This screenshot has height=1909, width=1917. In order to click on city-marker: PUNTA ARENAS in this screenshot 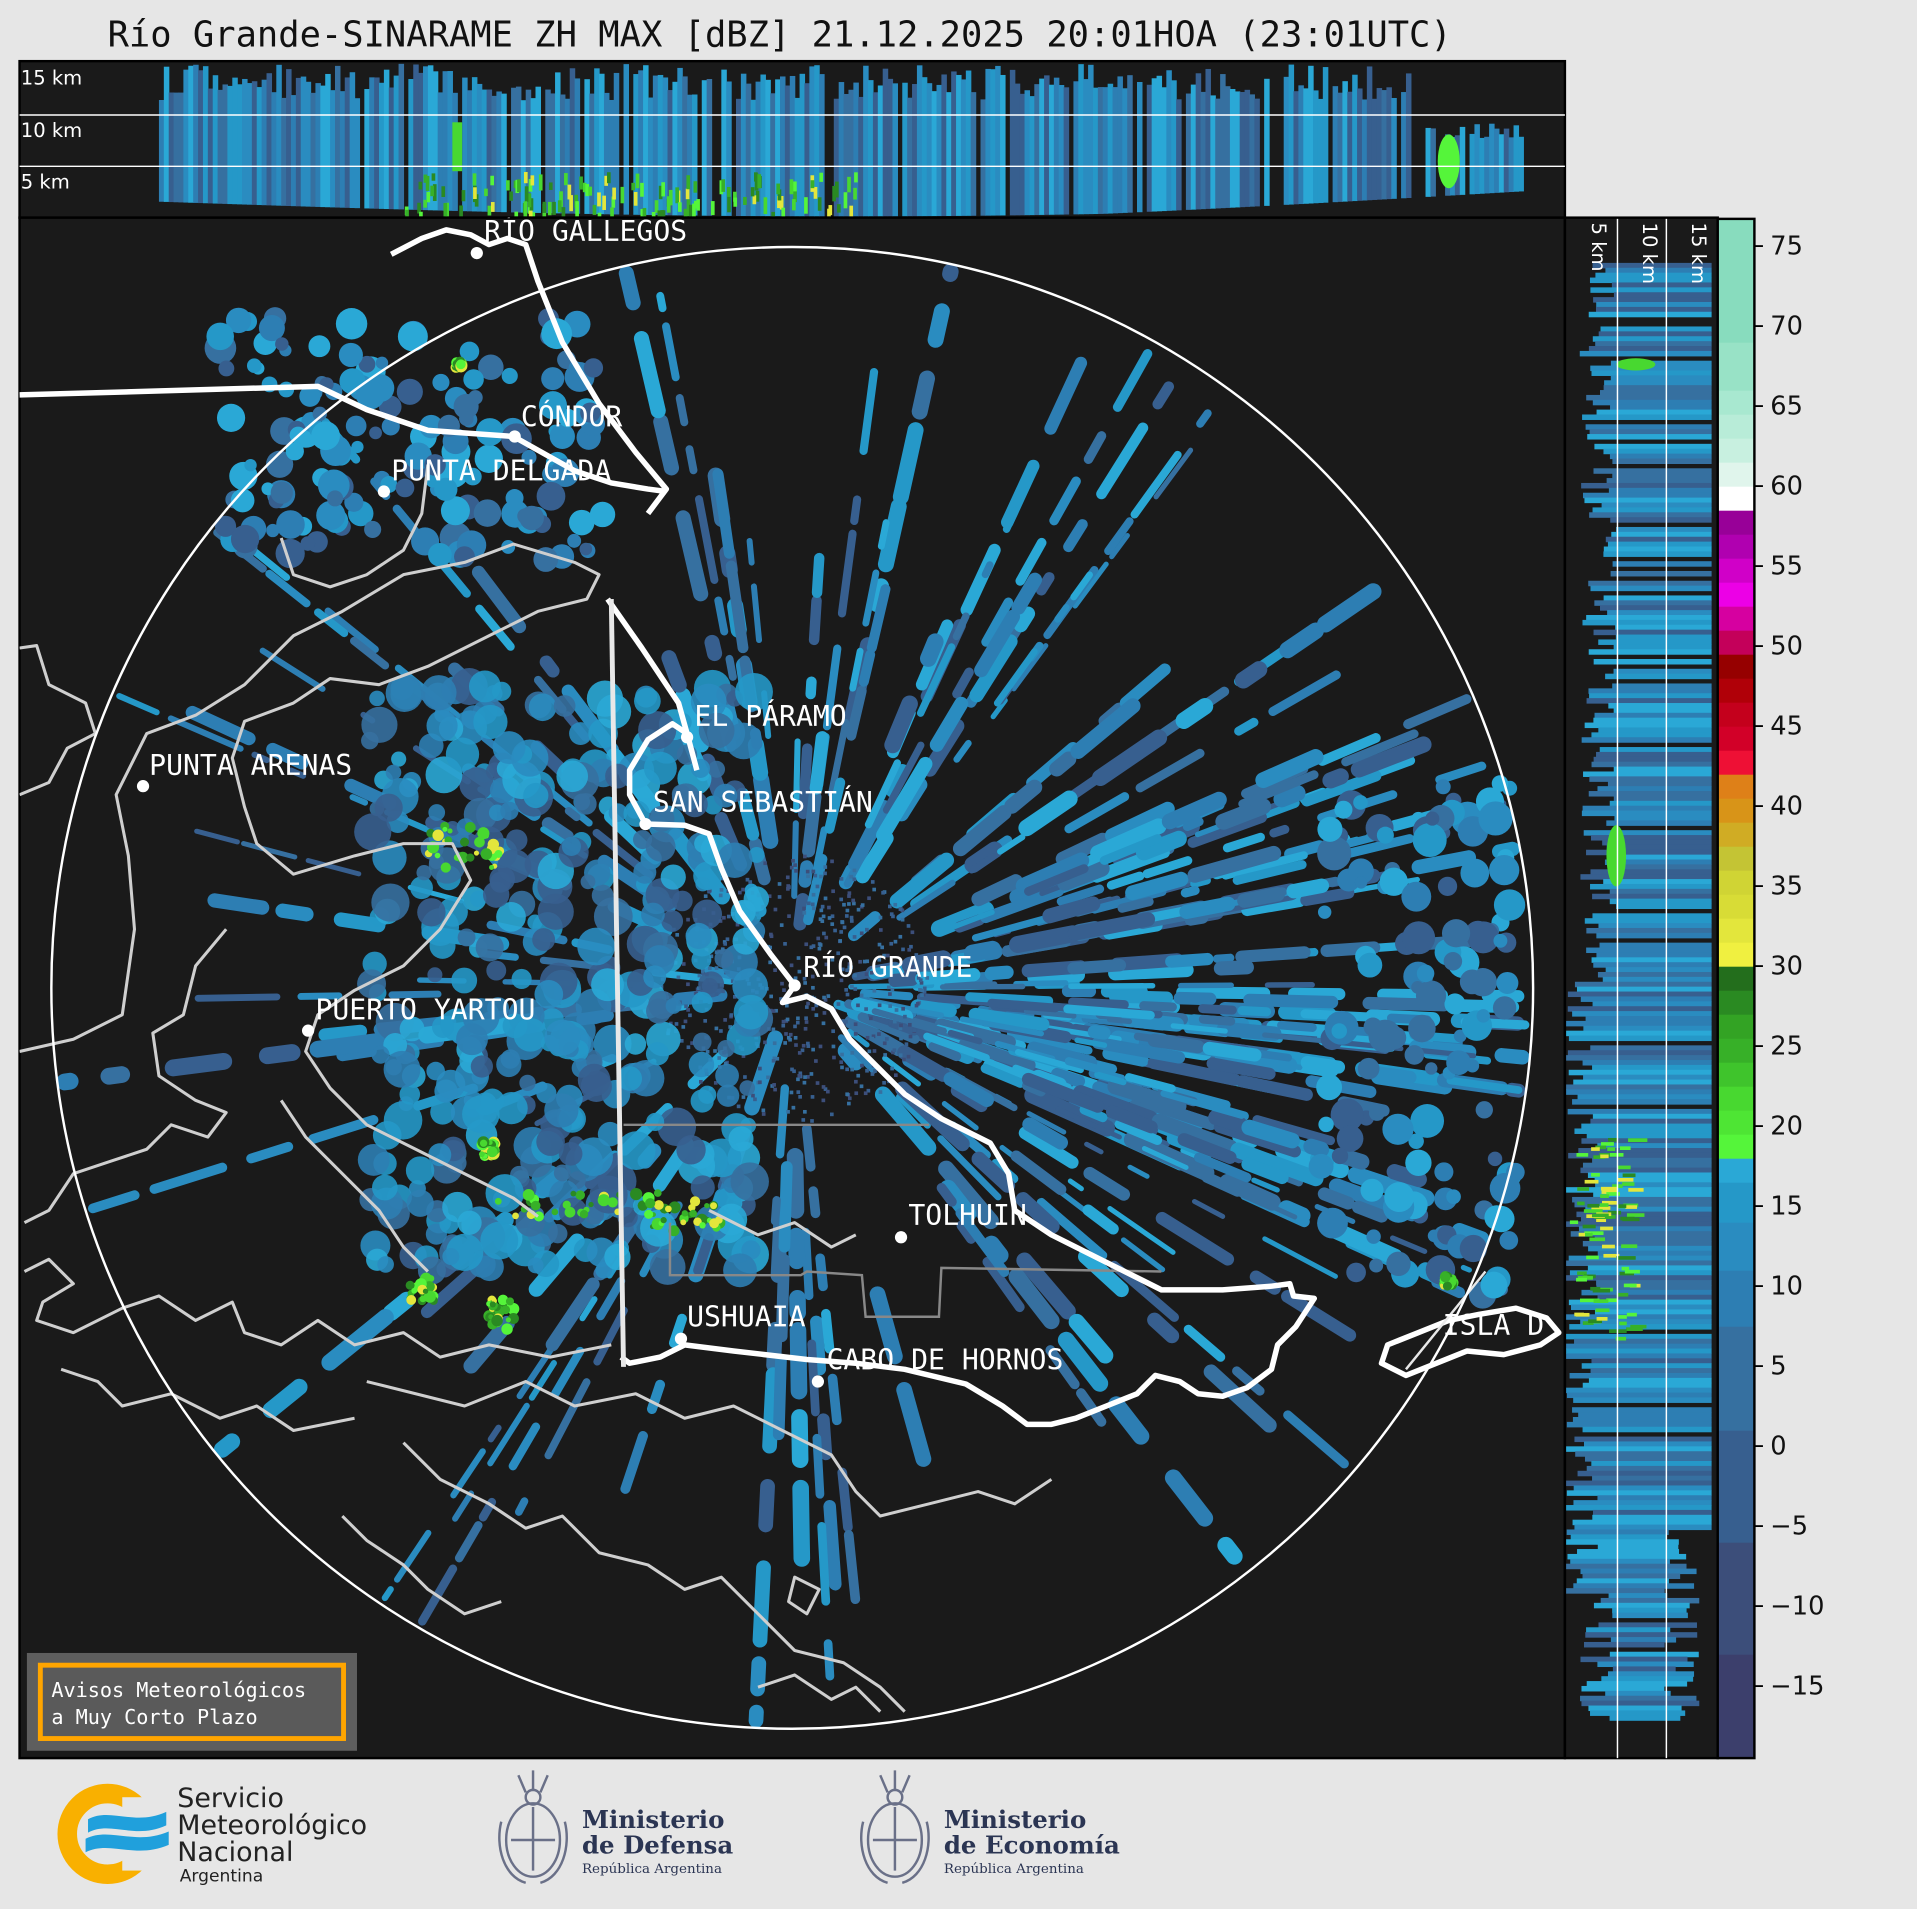, I will do `click(244, 771)`.